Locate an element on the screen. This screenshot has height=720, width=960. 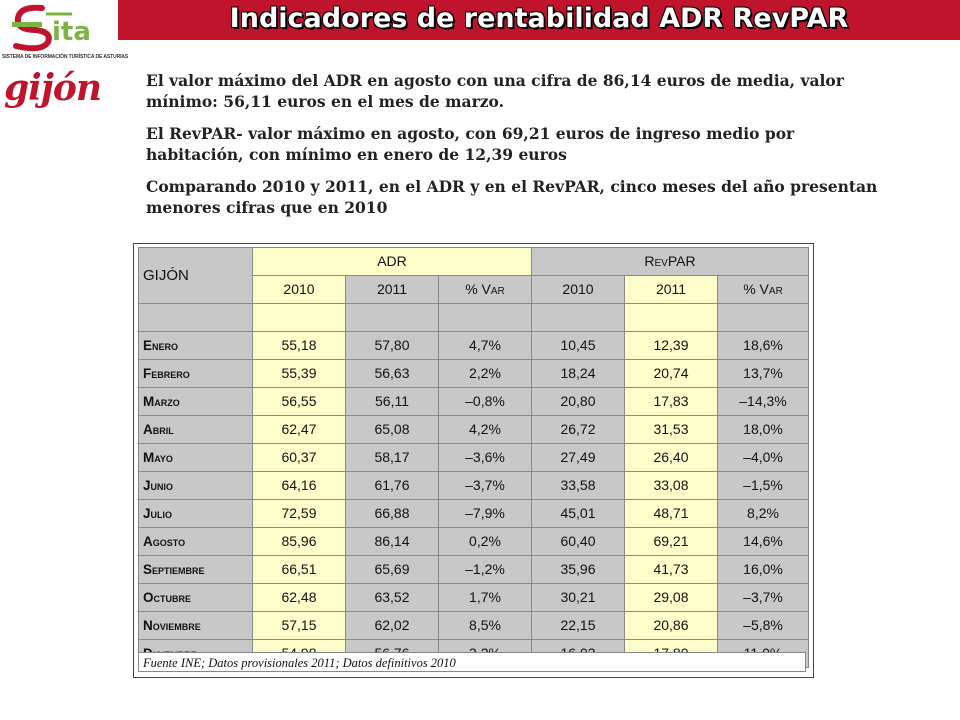
adr-2010-cell: 55,18 is located at coordinates (299, 345).